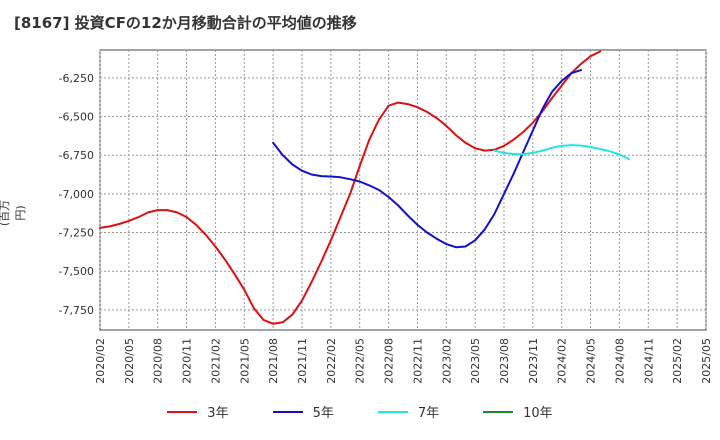 This screenshot has width=720, height=440. I want to click on legend-item: 7年, so click(408, 411).